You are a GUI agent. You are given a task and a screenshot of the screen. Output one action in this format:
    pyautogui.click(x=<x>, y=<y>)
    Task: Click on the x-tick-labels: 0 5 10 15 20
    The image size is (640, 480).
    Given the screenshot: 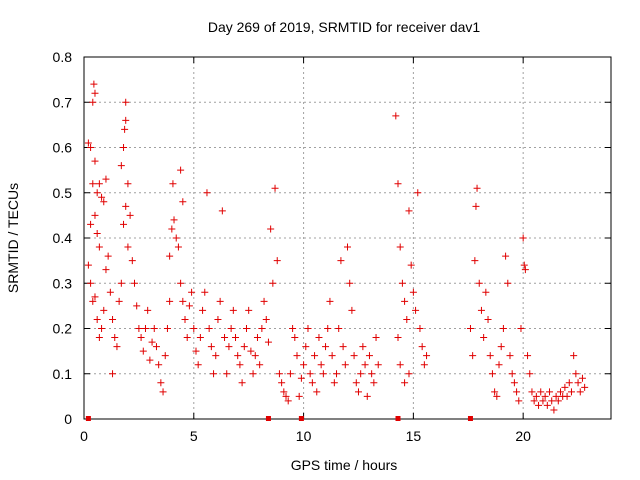 What is the action you would take?
    pyautogui.click(x=305, y=436)
    